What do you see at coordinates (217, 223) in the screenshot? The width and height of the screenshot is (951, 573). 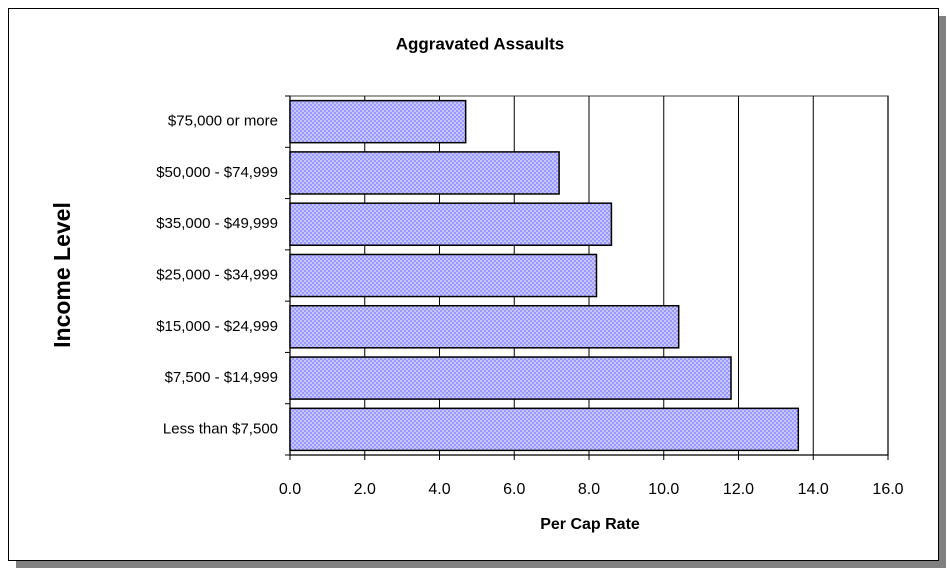 I see `y-tick-label: $35,000 - $49,999` at bounding box center [217, 223].